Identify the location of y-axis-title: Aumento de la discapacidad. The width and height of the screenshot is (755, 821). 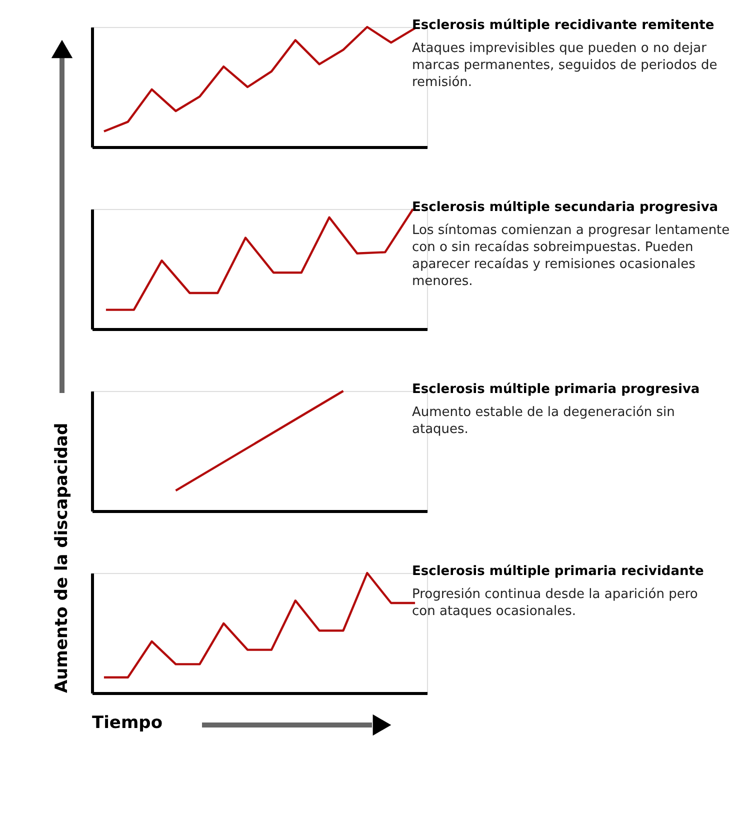
(62, 557).